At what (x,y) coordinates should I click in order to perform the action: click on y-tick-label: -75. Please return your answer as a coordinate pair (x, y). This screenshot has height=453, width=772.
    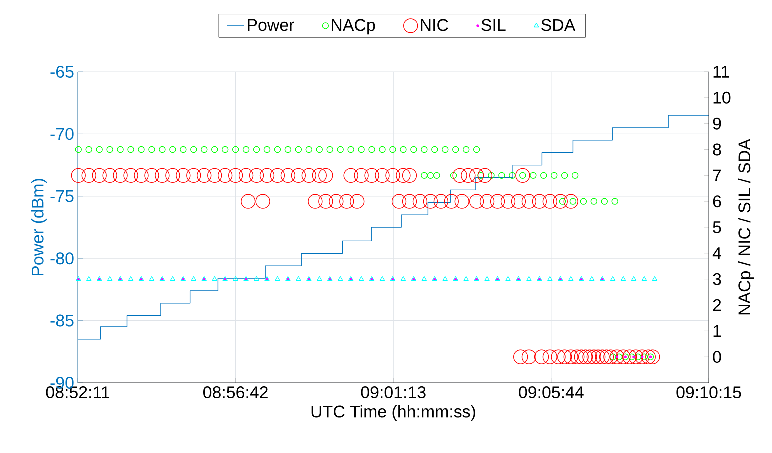
    Looking at the image, I should click on (62, 196).